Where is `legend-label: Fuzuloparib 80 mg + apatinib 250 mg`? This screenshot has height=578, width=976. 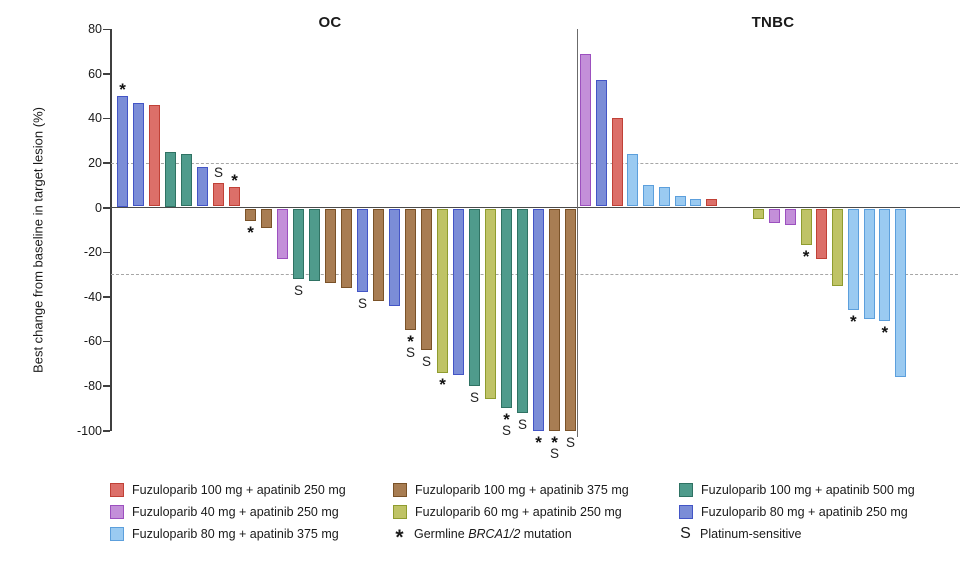
legend-label: Fuzuloparib 80 mg + apatinib 250 mg is located at coordinates (804, 512).